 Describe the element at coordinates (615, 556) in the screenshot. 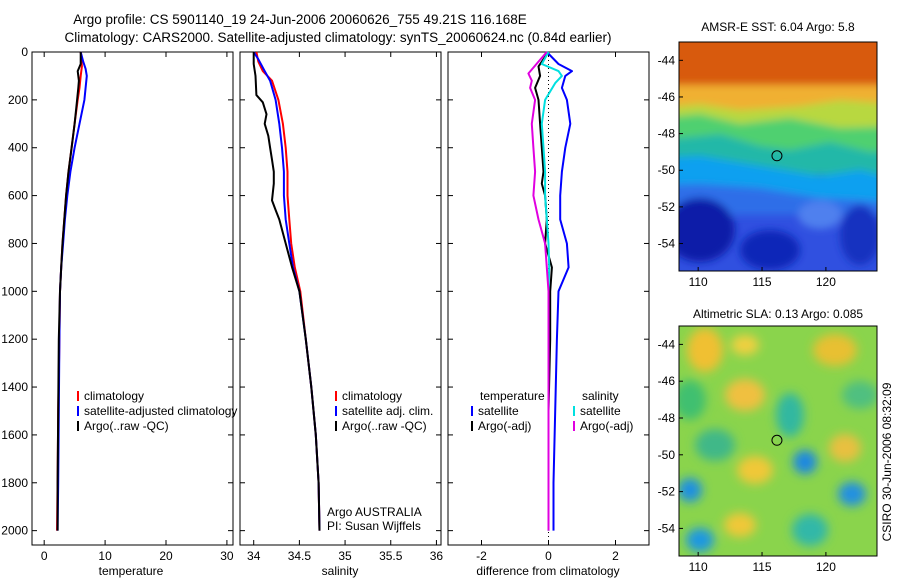

I see `x-tick-label: 2` at that location.